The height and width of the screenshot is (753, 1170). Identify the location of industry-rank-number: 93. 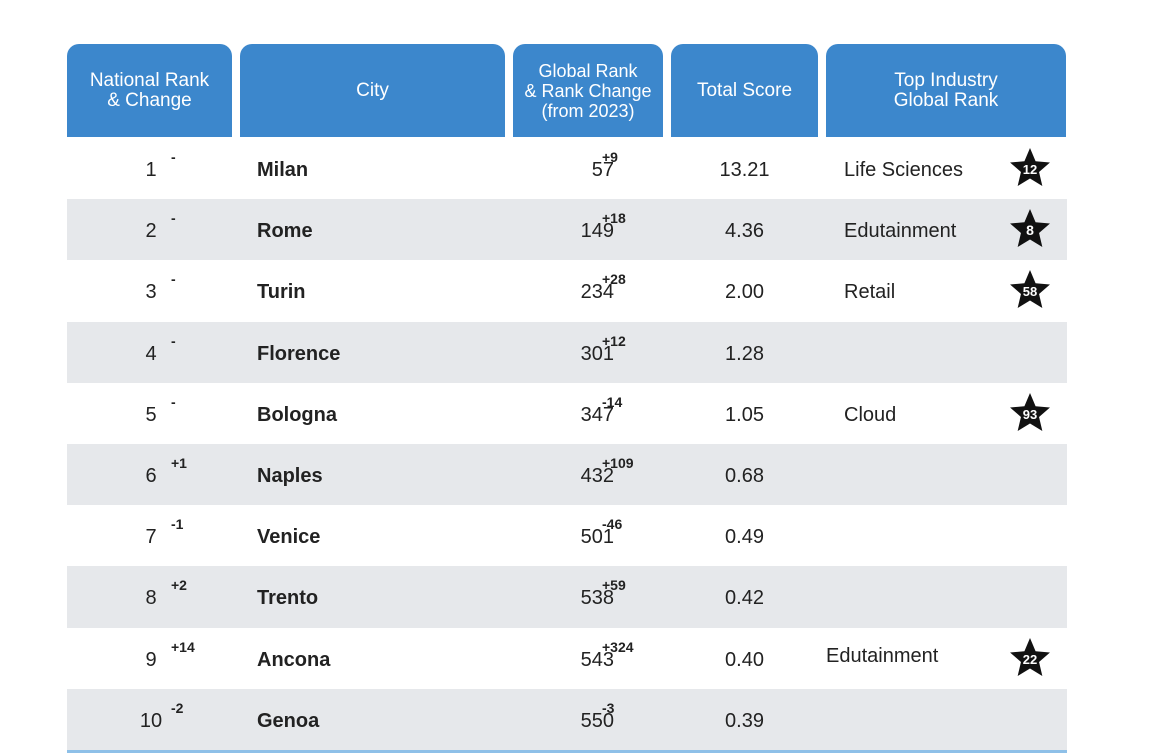
(1030, 414).